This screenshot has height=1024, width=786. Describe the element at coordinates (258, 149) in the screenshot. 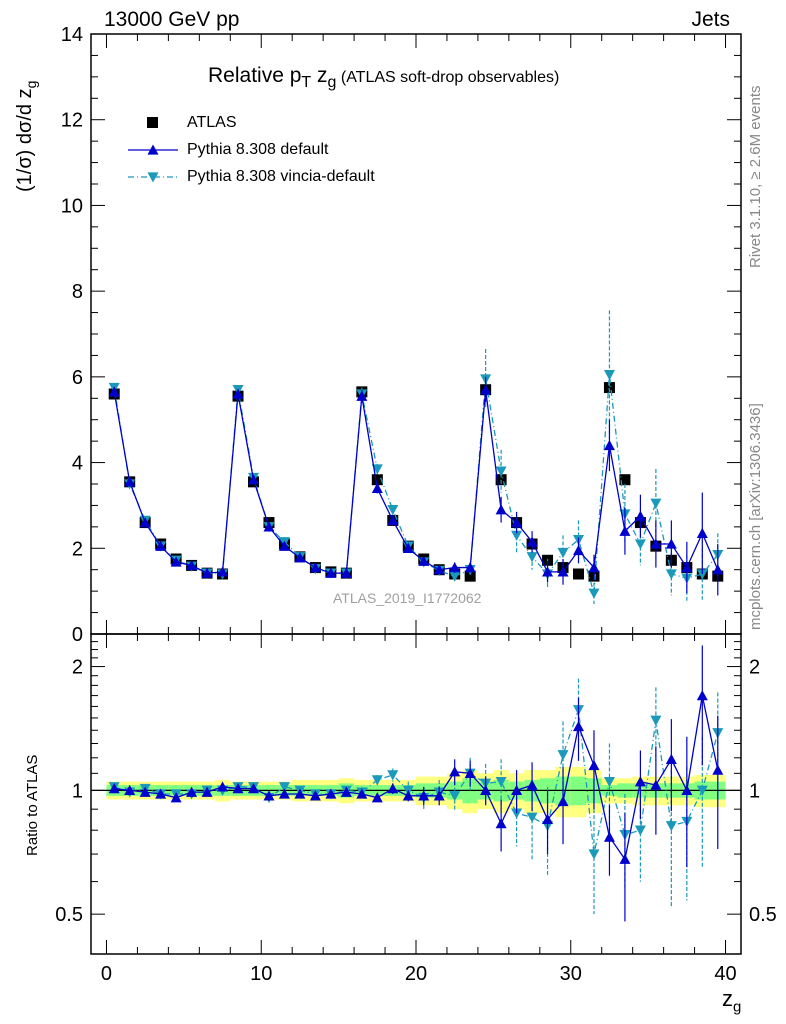

I see `legend-entry-pythia-default: Pythia 8.308 default` at that location.